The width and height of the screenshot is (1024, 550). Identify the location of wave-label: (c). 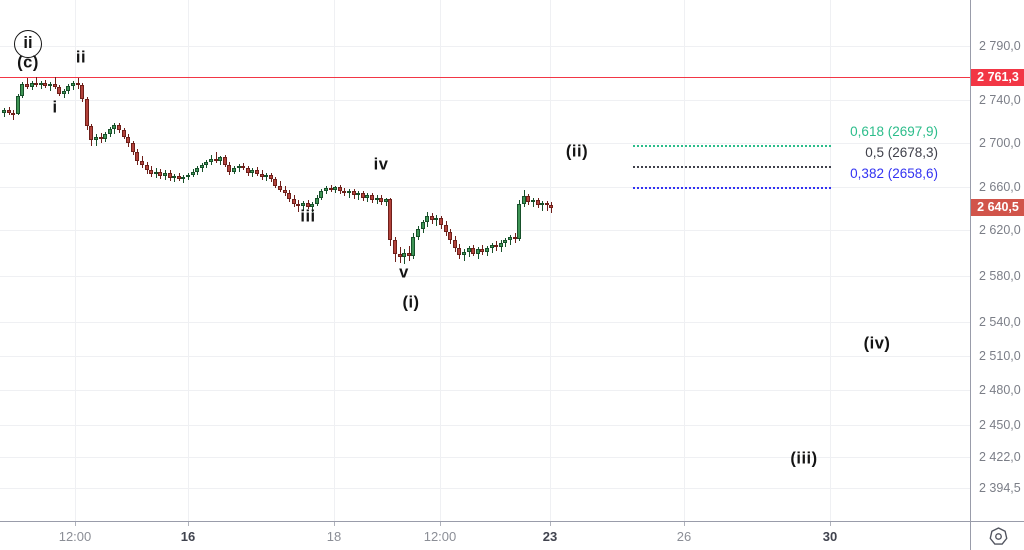
(28, 62).